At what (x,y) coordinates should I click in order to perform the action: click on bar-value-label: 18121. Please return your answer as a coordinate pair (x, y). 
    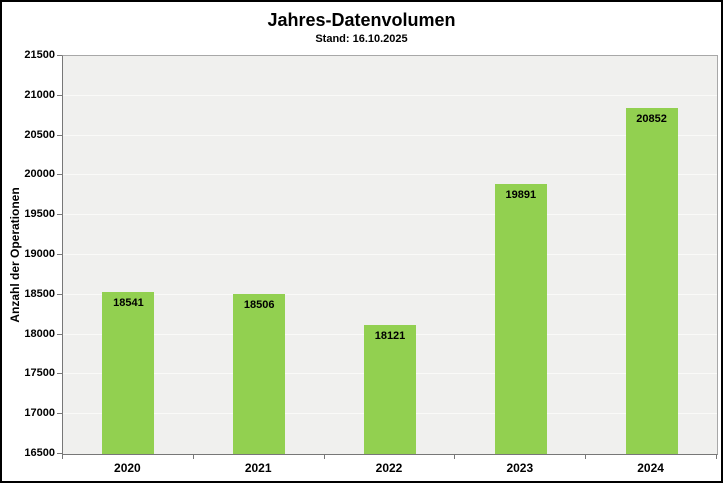
    Looking at the image, I should click on (390, 335).